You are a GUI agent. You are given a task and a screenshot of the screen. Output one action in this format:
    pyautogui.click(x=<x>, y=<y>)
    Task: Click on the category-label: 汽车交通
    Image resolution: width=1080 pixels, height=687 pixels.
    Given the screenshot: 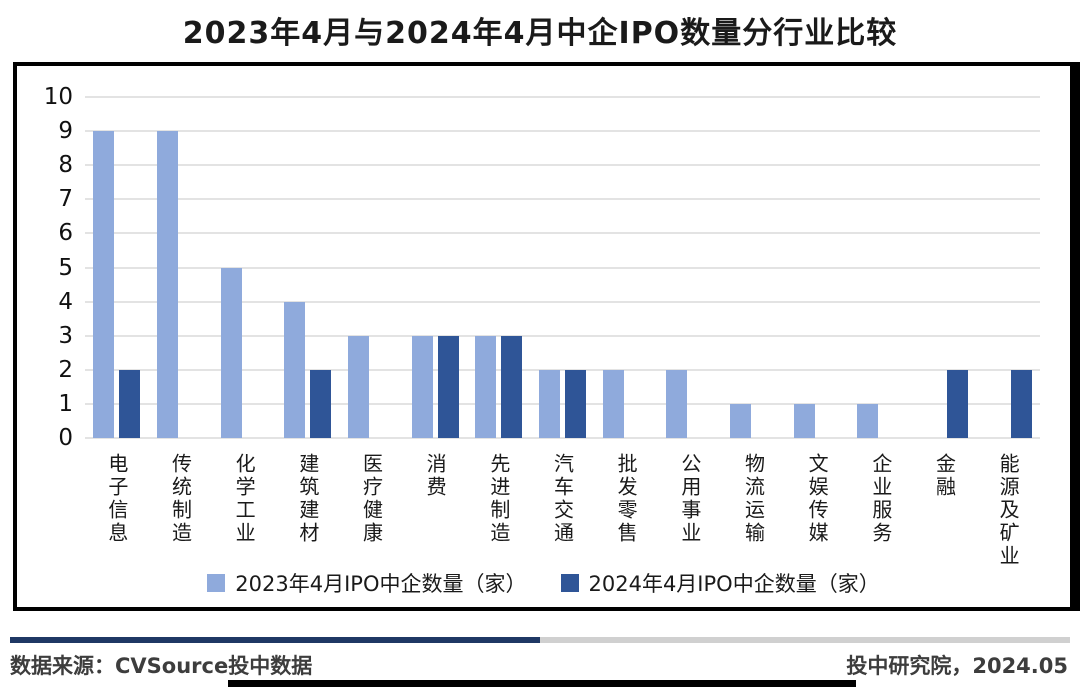 What is the action you would take?
    pyautogui.click(x=562, y=499)
    